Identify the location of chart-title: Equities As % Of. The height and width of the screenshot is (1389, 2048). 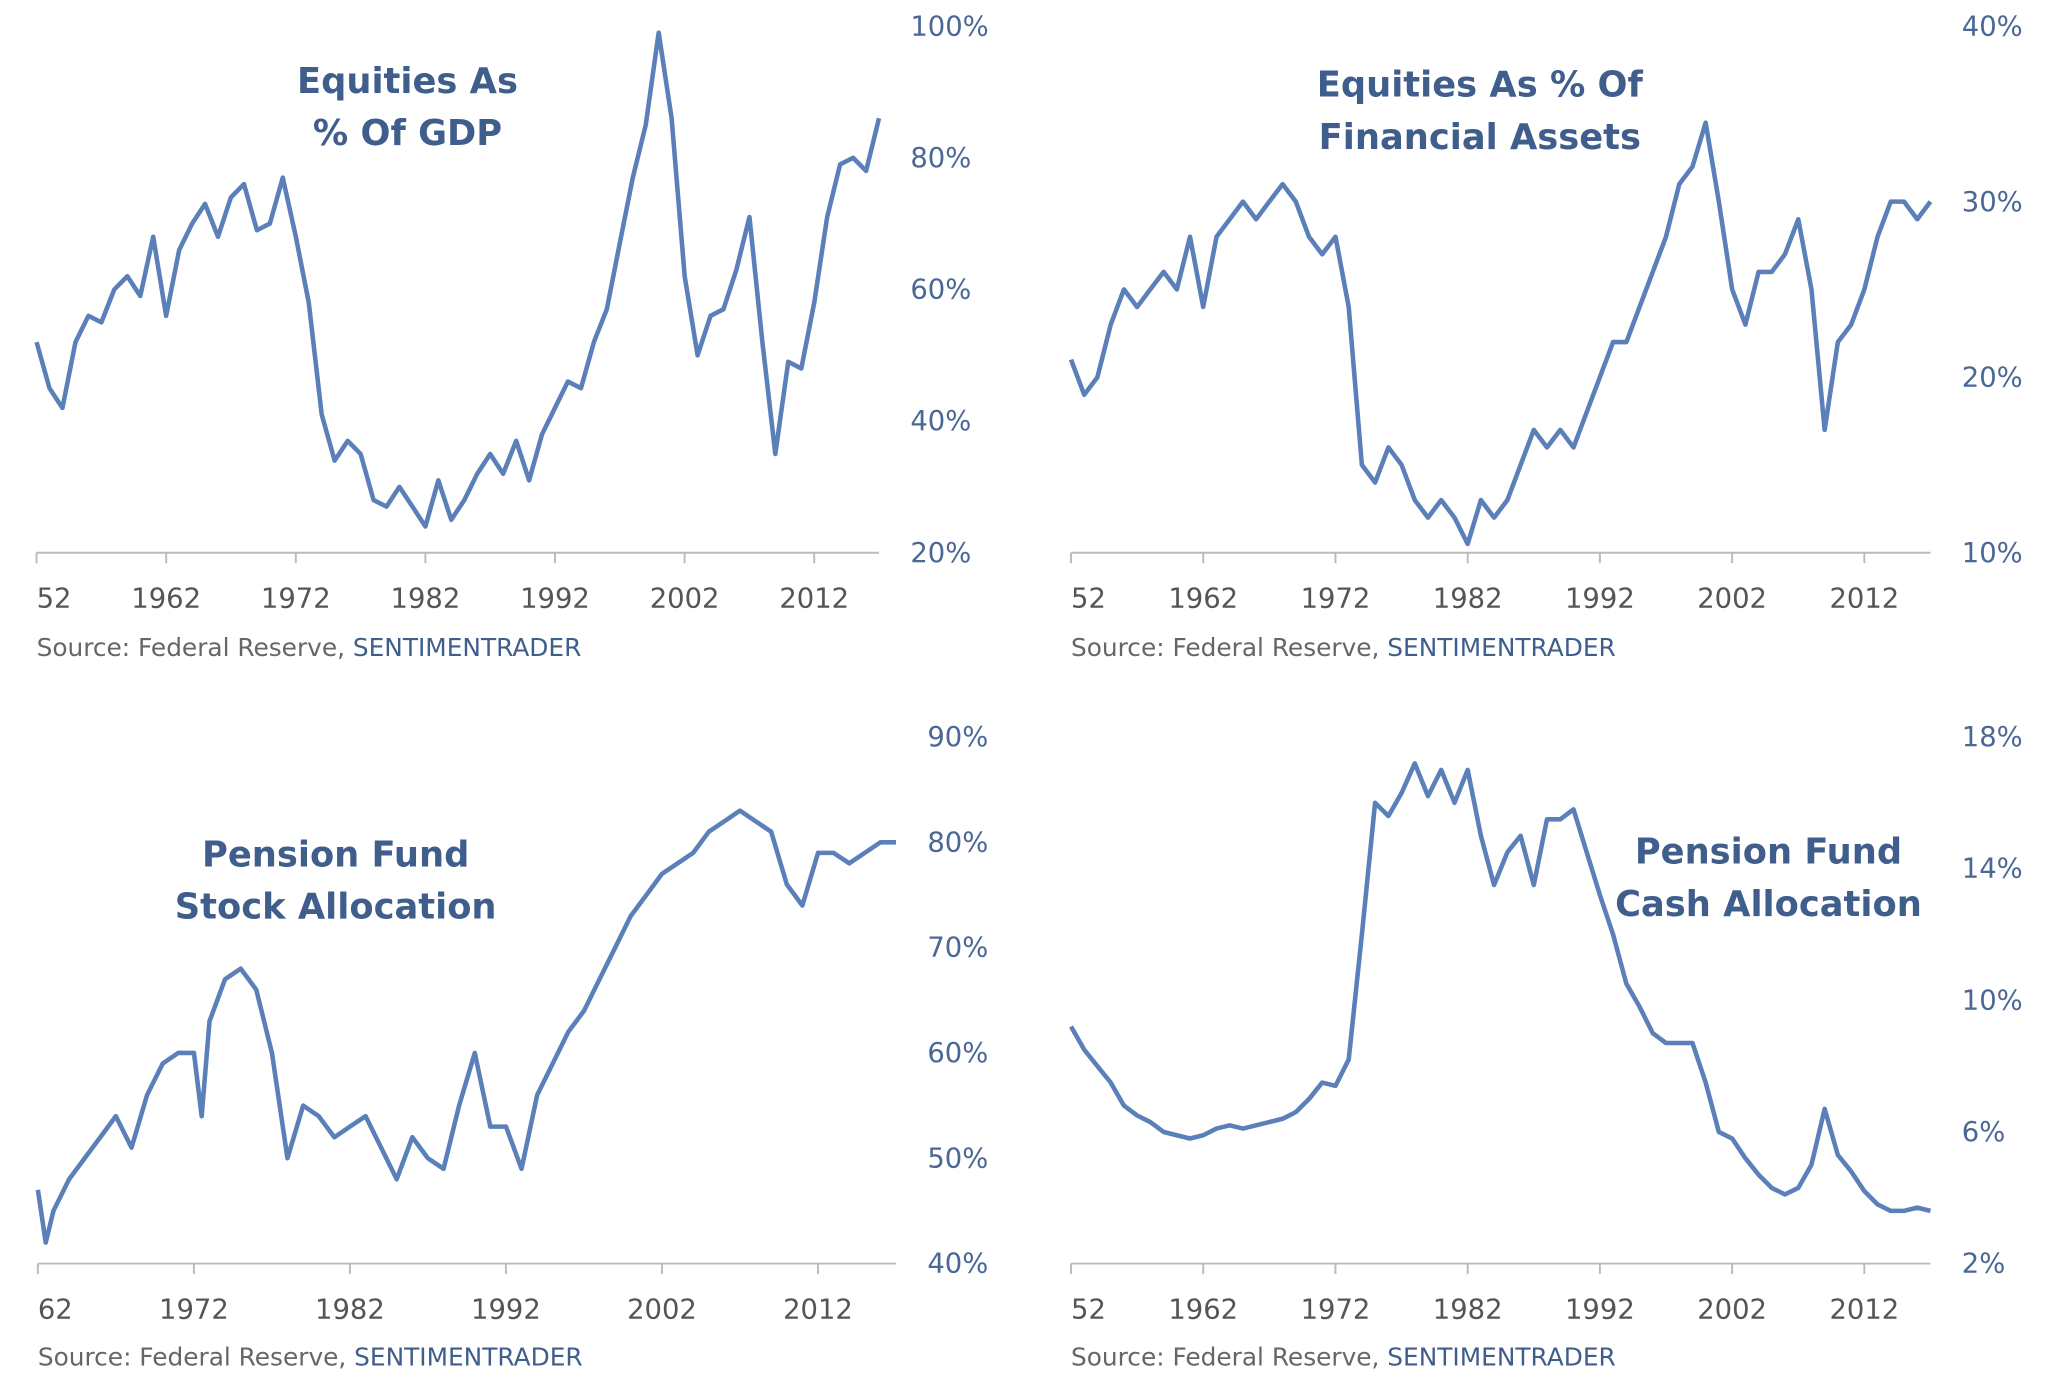
(1480, 85).